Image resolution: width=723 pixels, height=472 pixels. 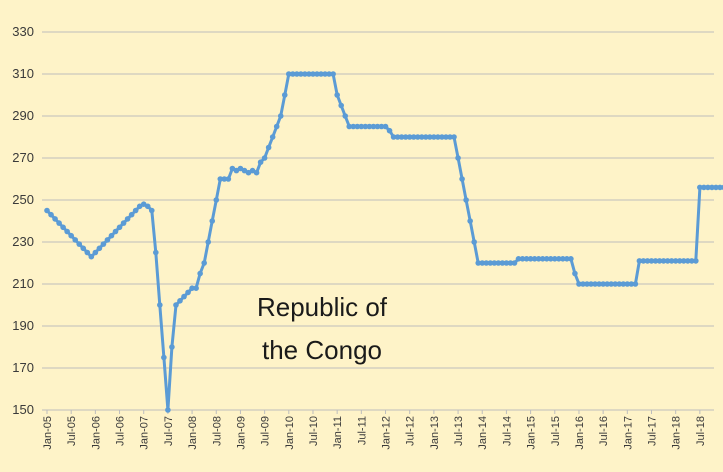 I want to click on x-tick-label: Jan-08, so click(x=193, y=433).